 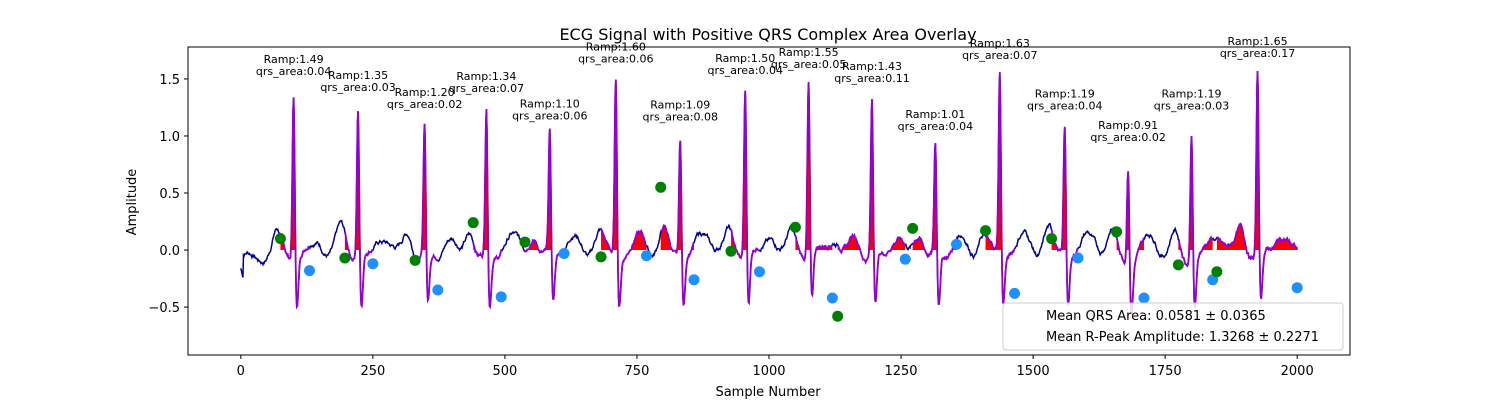 I want to click on r-amplitude-label-3: Ramp:1.20, so click(x=425, y=92).